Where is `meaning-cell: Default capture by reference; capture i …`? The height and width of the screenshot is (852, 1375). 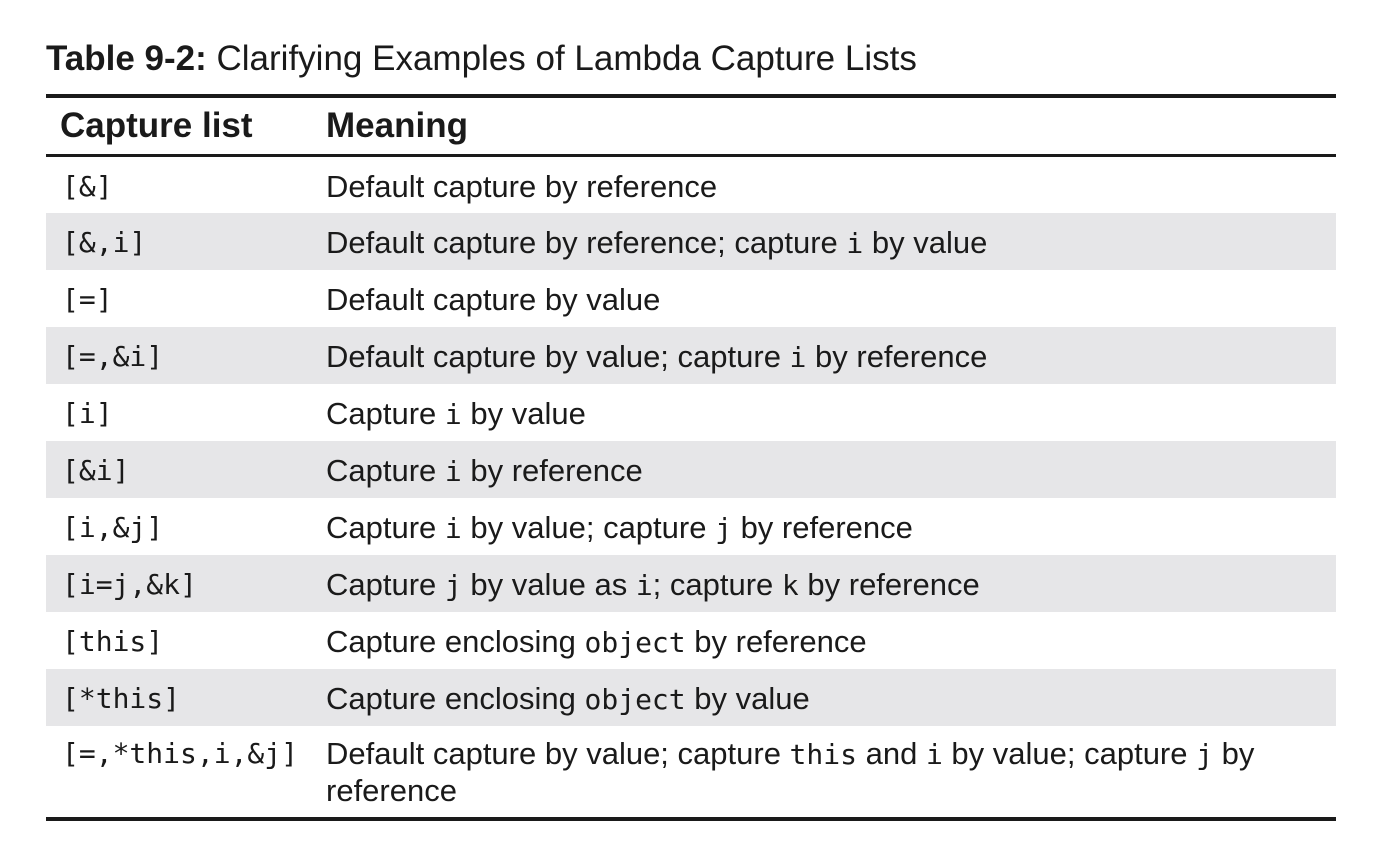
meaning-cell: Default capture by reference; capture i … is located at coordinates (823, 241).